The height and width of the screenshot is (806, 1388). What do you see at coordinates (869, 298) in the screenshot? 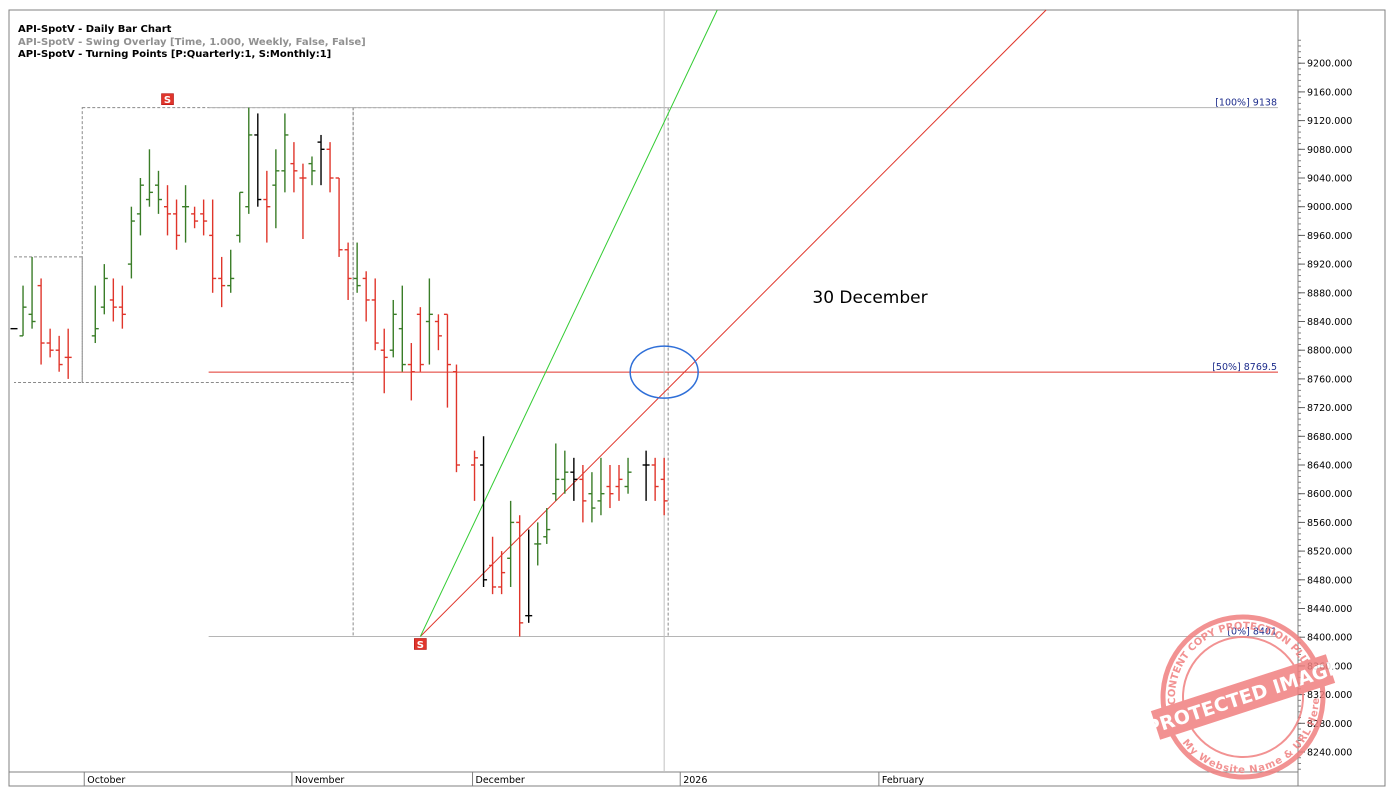
I see `annotation-text: 30 December` at bounding box center [869, 298].